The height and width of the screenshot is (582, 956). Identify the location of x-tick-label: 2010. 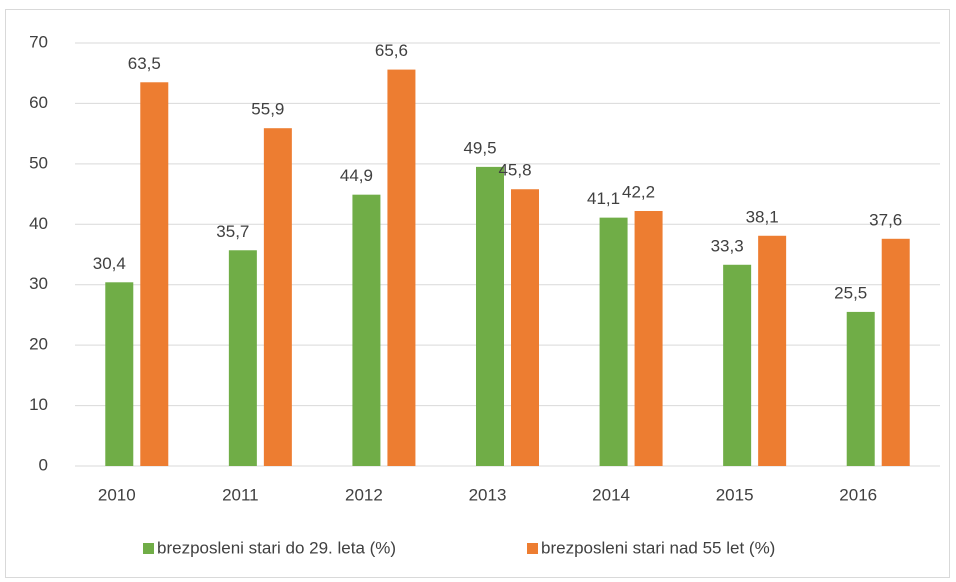
(117, 494).